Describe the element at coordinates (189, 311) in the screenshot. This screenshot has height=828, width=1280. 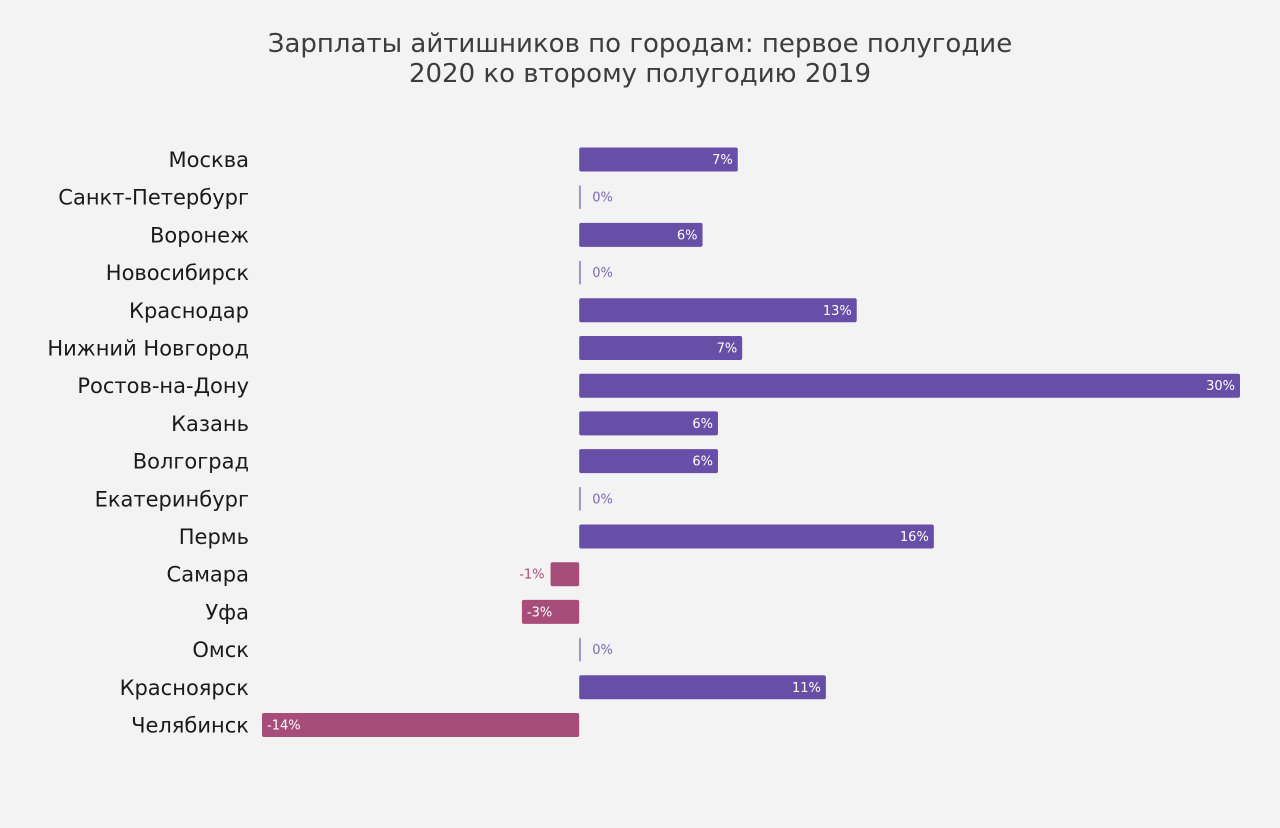
I see `category-label: Краснодар` at that location.